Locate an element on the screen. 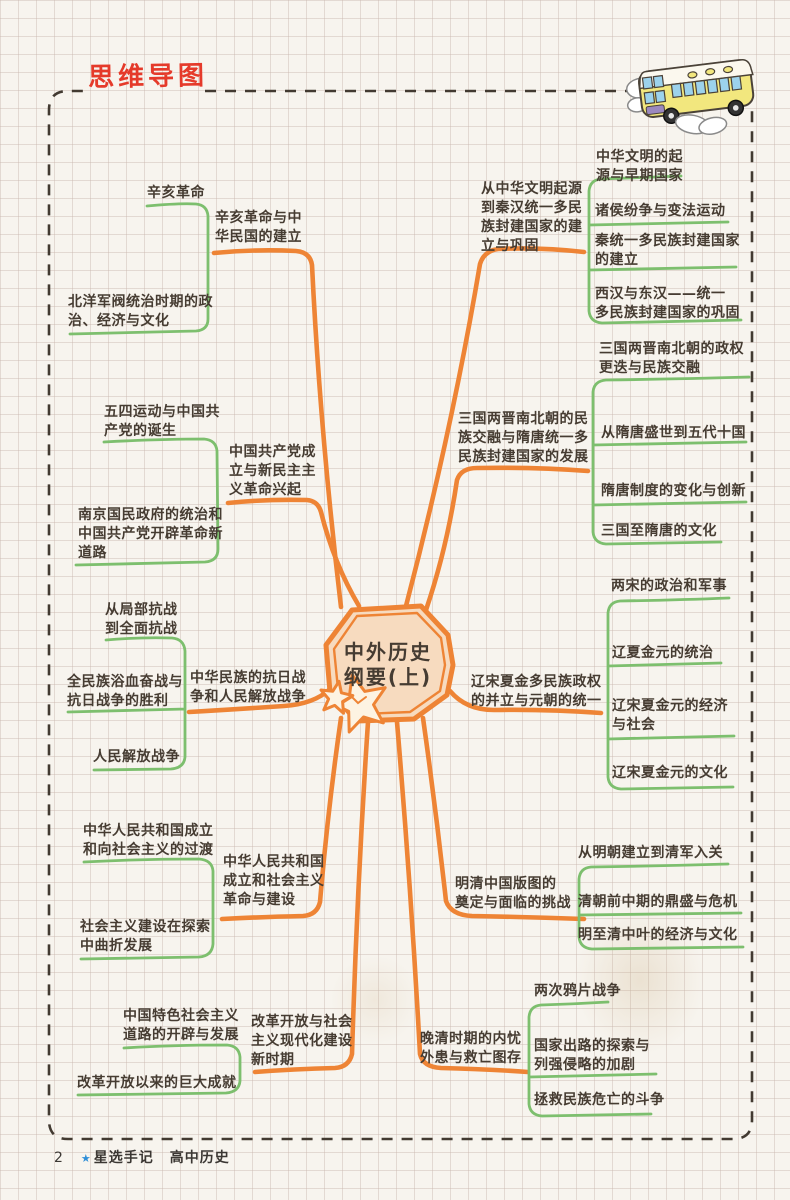 This screenshot has height=1200, width=790. branch-2-child-1: 五四运动与中国共 产党的诞生 is located at coordinates (162, 421).